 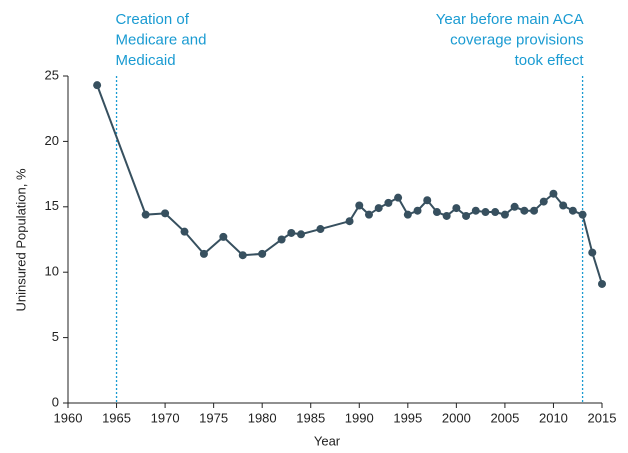 What do you see at coordinates (407, 417) in the screenshot?
I see `x-tick-label: 1995` at bounding box center [407, 417].